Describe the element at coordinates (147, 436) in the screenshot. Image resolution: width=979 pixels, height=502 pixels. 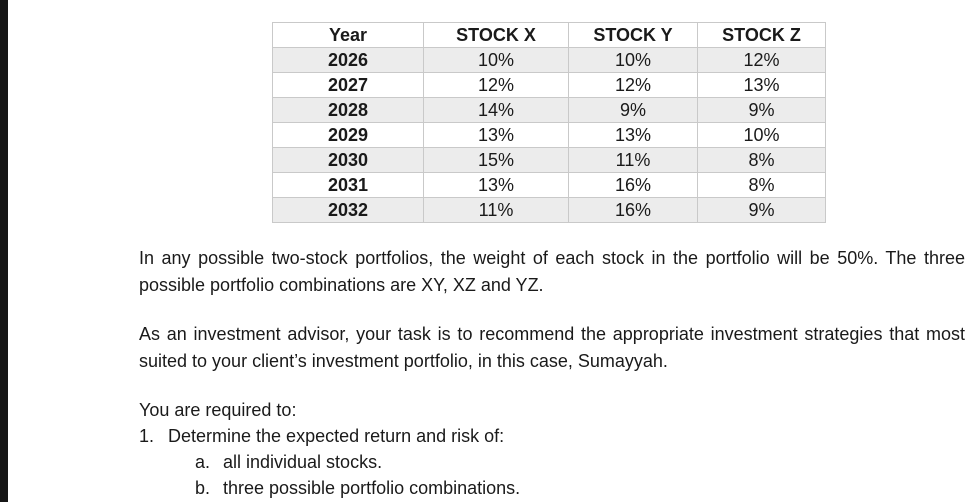
I see `requirement-item-1-marker: 1.` at that location.